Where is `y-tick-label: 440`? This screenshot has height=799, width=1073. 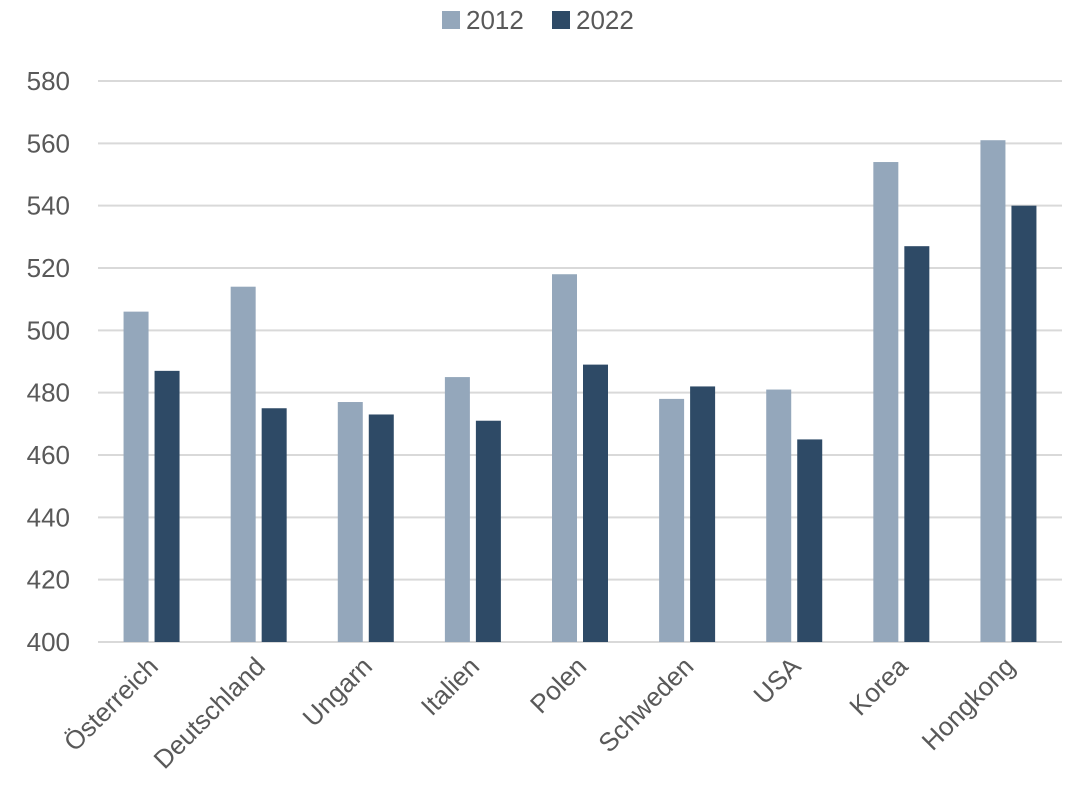 y-tick-label: 440 is located at coordinates (48, 517).